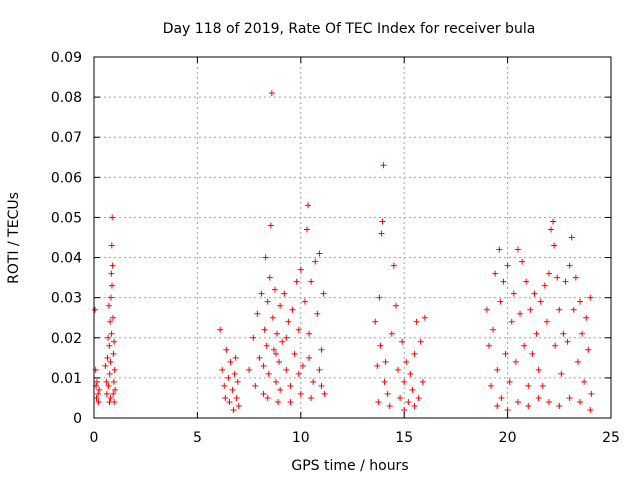 The image size is (640, 480). What do you see at coordinates (66, 98) in the screenshot?
I see `y-tick-label: 0.08` at bounding box center [66, 98].